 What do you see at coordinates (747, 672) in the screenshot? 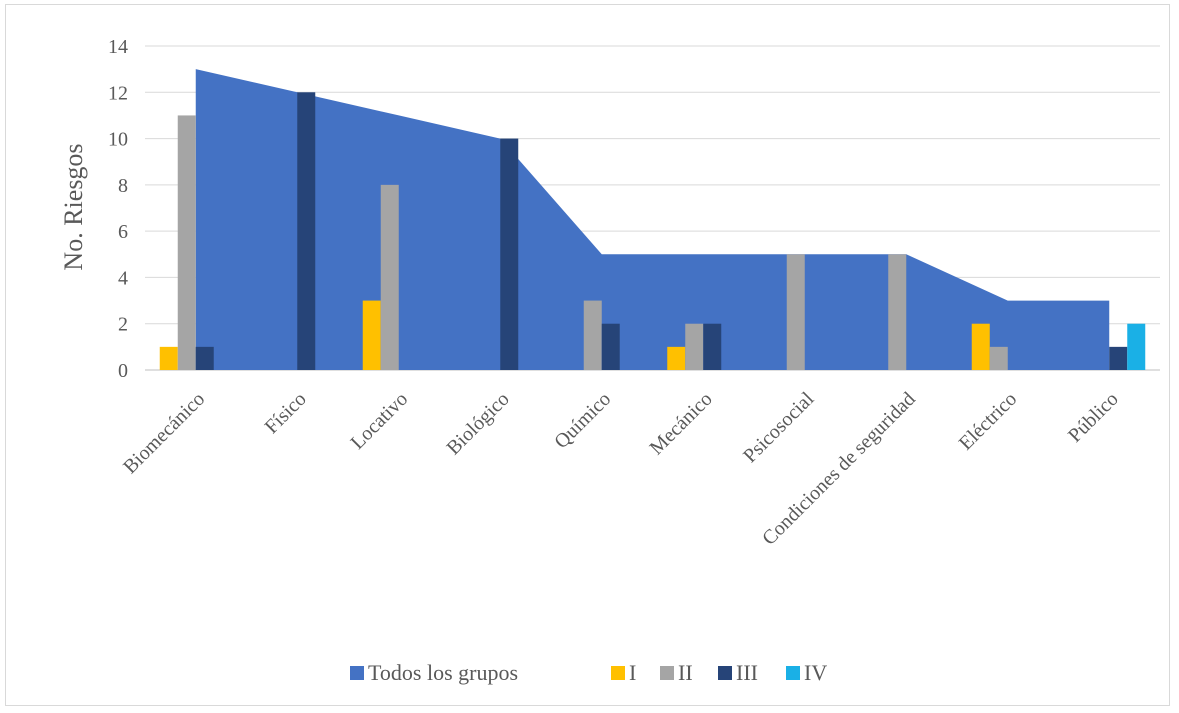
I see `legend-label: III` at bounding box center [747, 672].